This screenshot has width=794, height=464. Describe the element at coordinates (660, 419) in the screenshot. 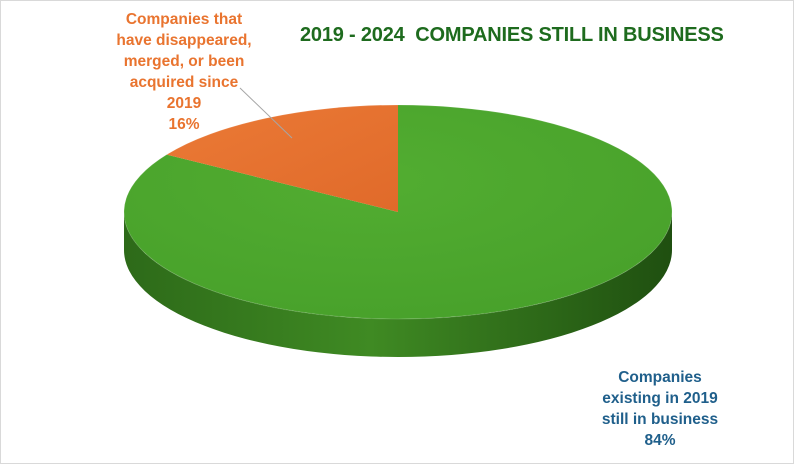

I see `slice-label-line: still in business` at that location.